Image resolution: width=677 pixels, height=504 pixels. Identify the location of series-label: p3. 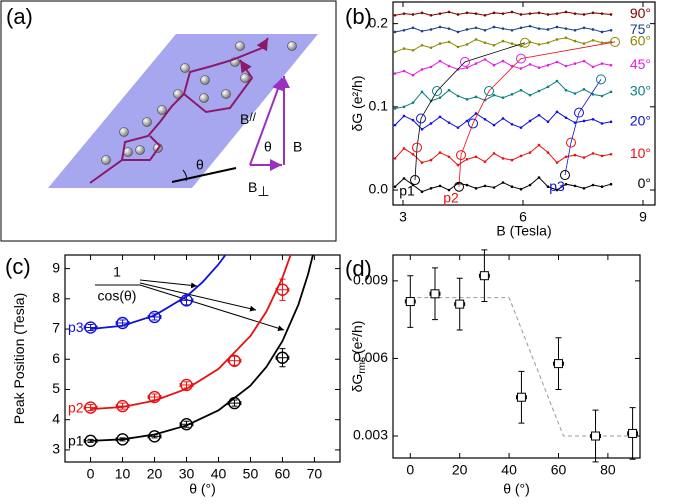
(76, 327).